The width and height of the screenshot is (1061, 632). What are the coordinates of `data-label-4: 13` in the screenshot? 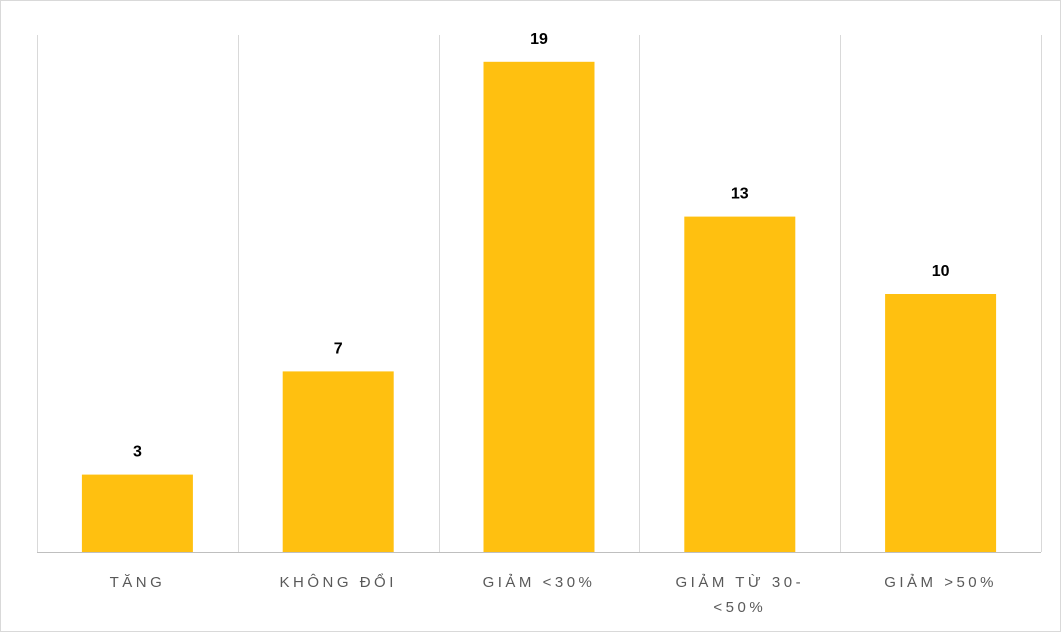 It's located at (740, 194).